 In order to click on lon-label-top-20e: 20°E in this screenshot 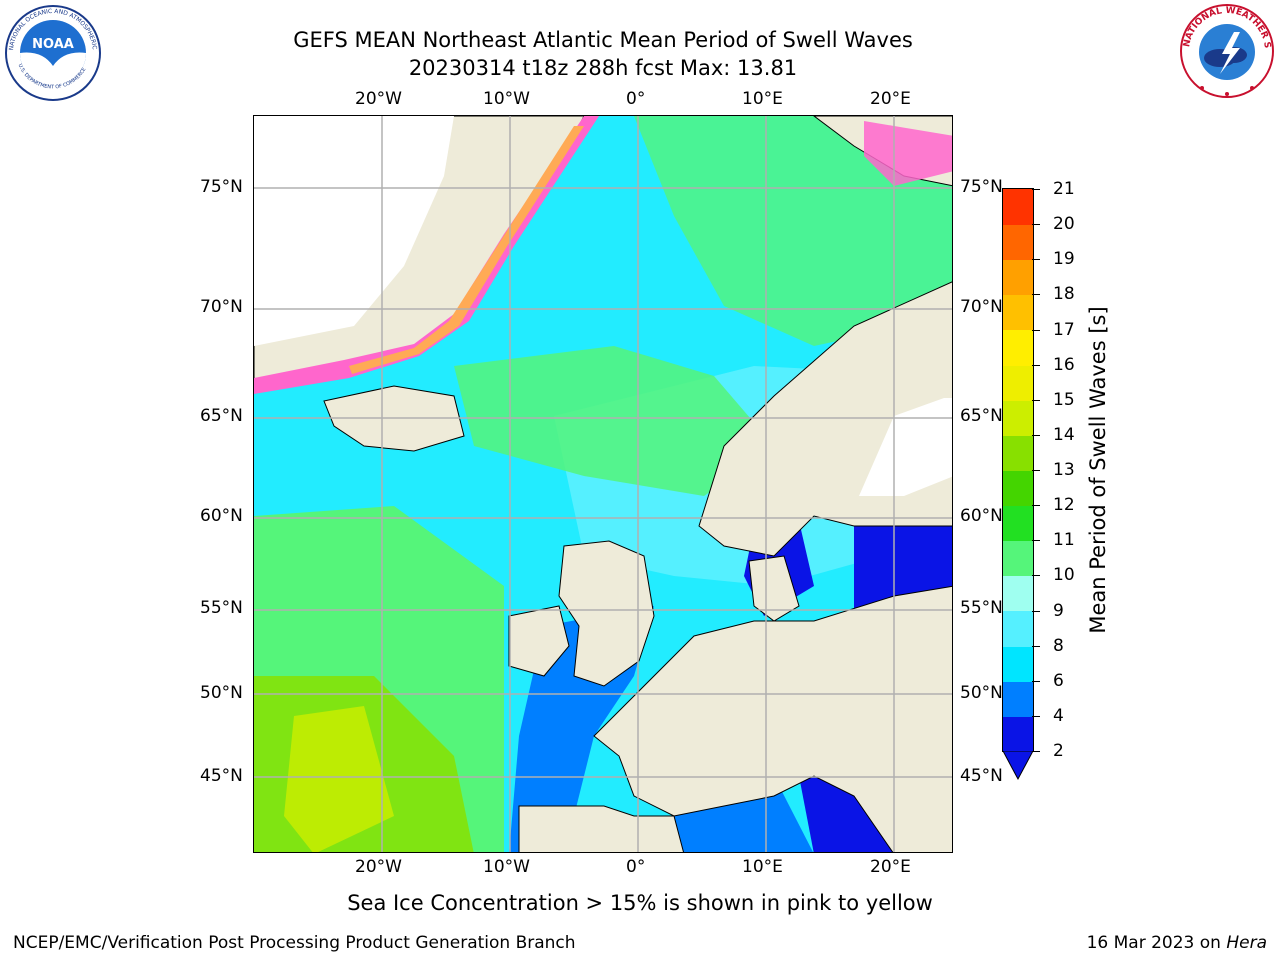, I will do `click(890, 99)`.